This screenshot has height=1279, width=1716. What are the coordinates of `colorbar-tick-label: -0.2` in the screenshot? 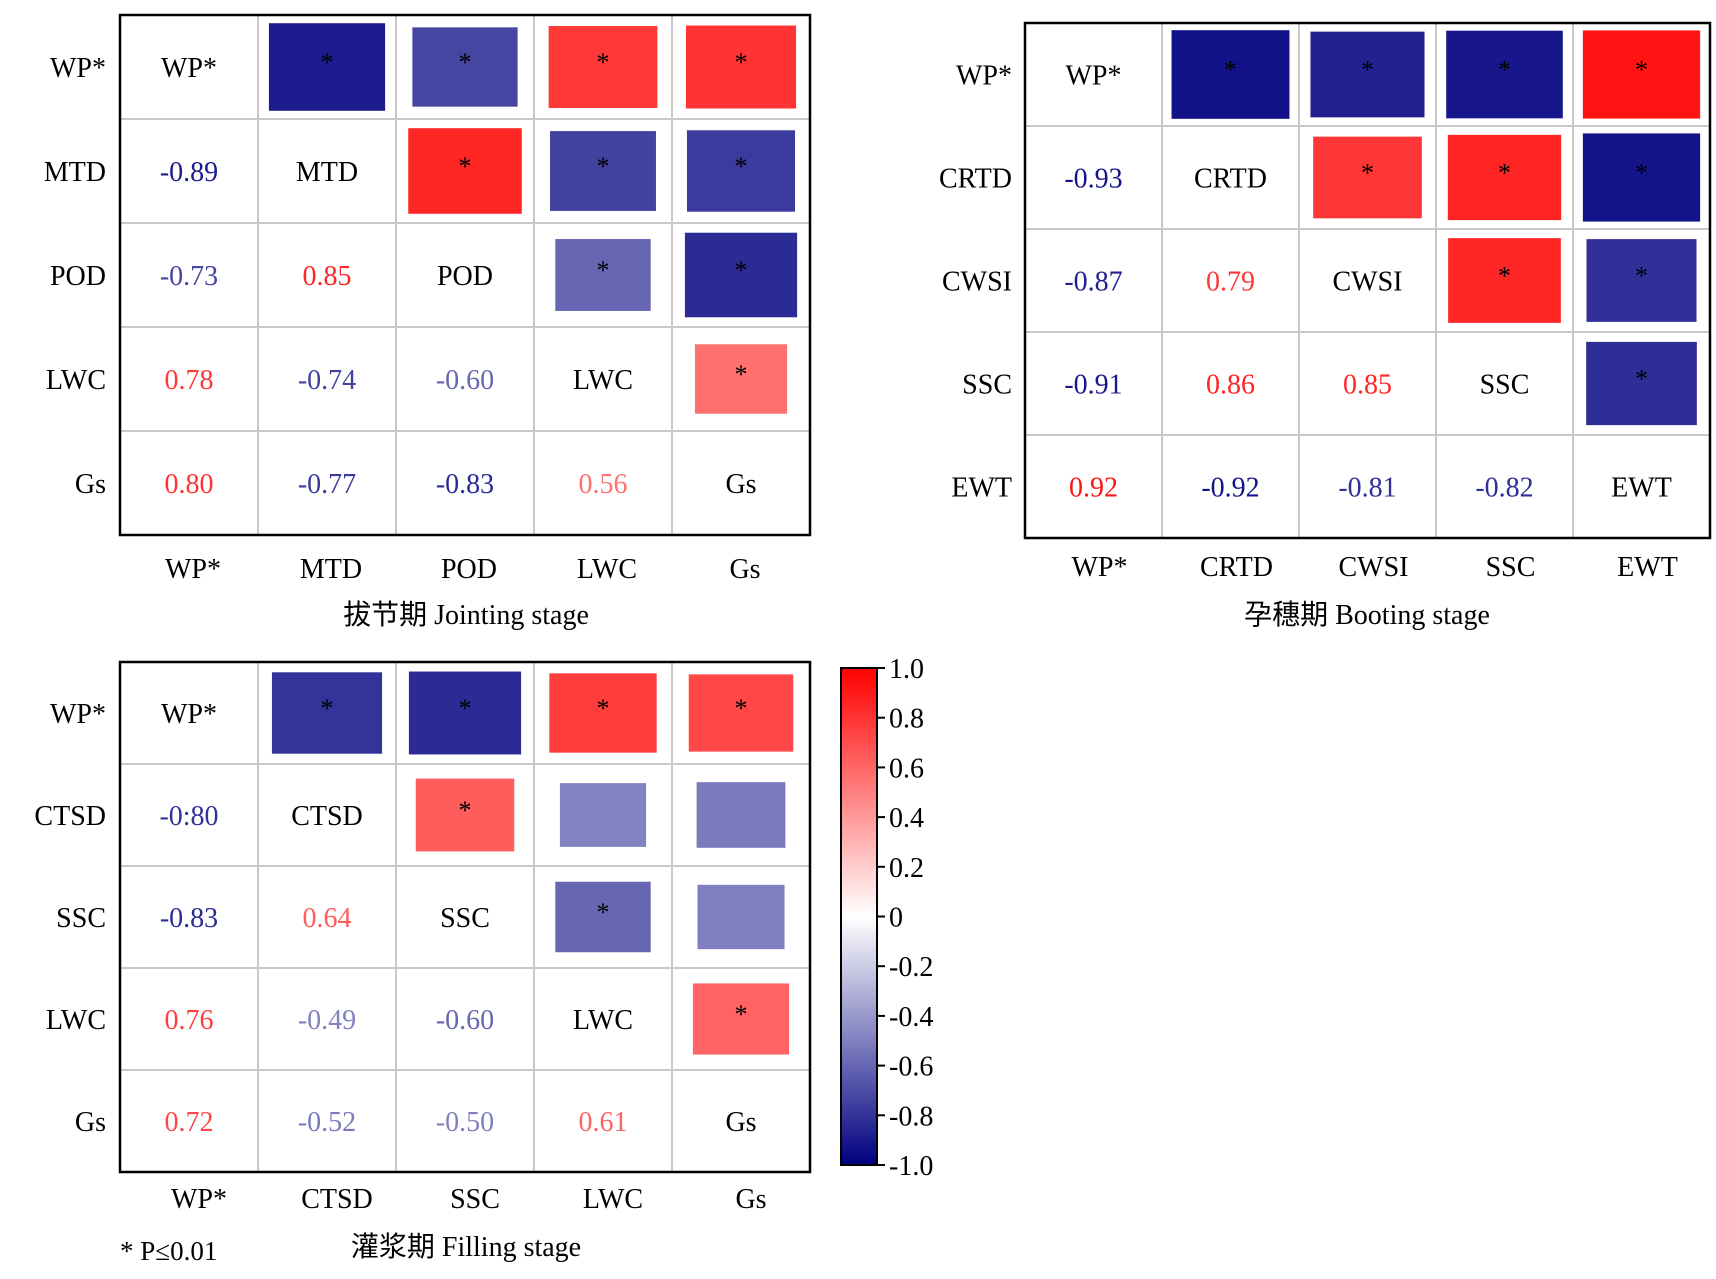 It's located at (911, 967).